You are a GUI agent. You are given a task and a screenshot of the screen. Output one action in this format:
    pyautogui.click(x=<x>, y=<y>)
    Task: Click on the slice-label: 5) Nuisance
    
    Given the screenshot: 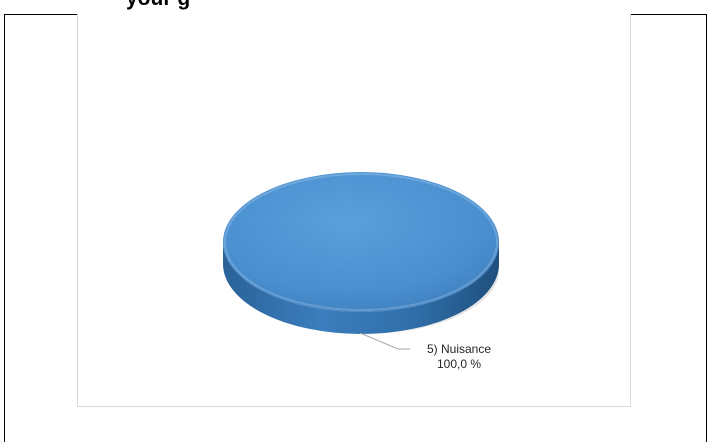 What is the action you would take?
    pyautogui.click(x=459, y=349)
    